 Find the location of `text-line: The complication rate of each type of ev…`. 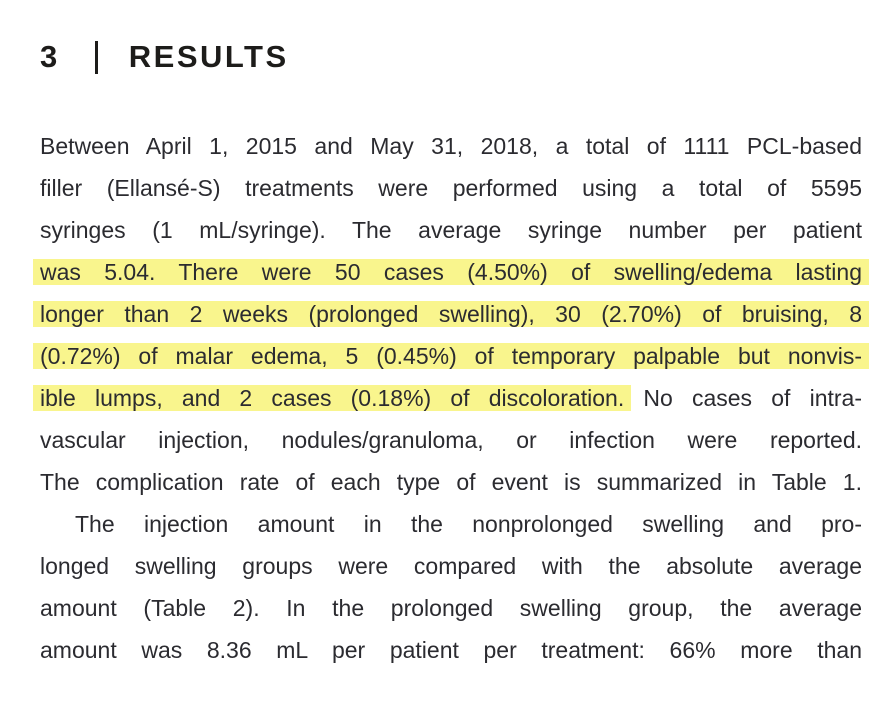

text-line: The complication rate of each type of ev… is located at coordinates (451, 482).